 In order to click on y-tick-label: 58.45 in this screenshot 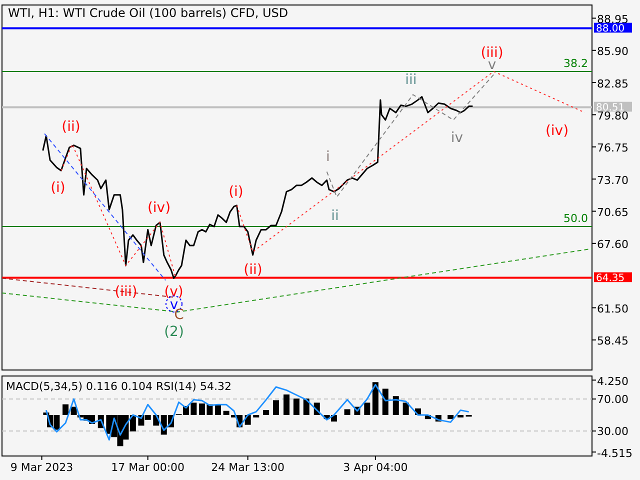, I will do `click(612, 341)`.